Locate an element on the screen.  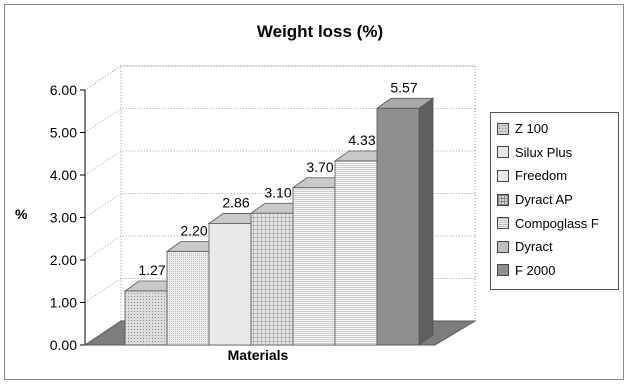
legend-item: Freedom is located at coordinates (557, 176).